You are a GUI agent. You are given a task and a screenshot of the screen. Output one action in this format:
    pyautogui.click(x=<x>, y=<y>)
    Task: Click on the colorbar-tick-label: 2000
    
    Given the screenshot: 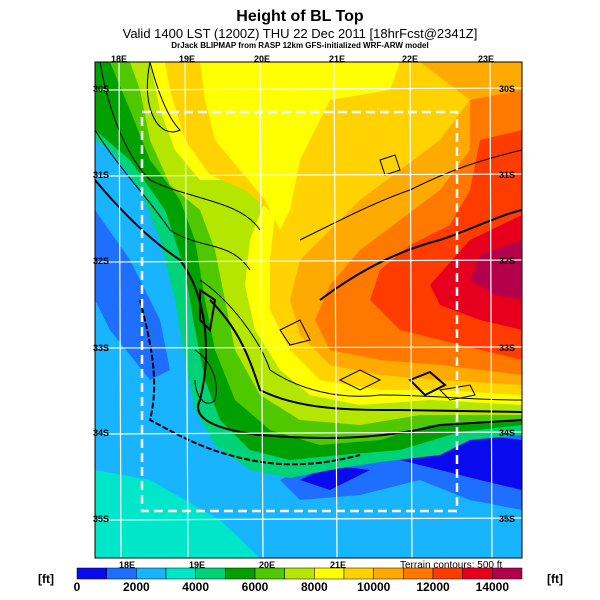 What is the action you would take?
    pyautogui.click(x=136, y=587)
    